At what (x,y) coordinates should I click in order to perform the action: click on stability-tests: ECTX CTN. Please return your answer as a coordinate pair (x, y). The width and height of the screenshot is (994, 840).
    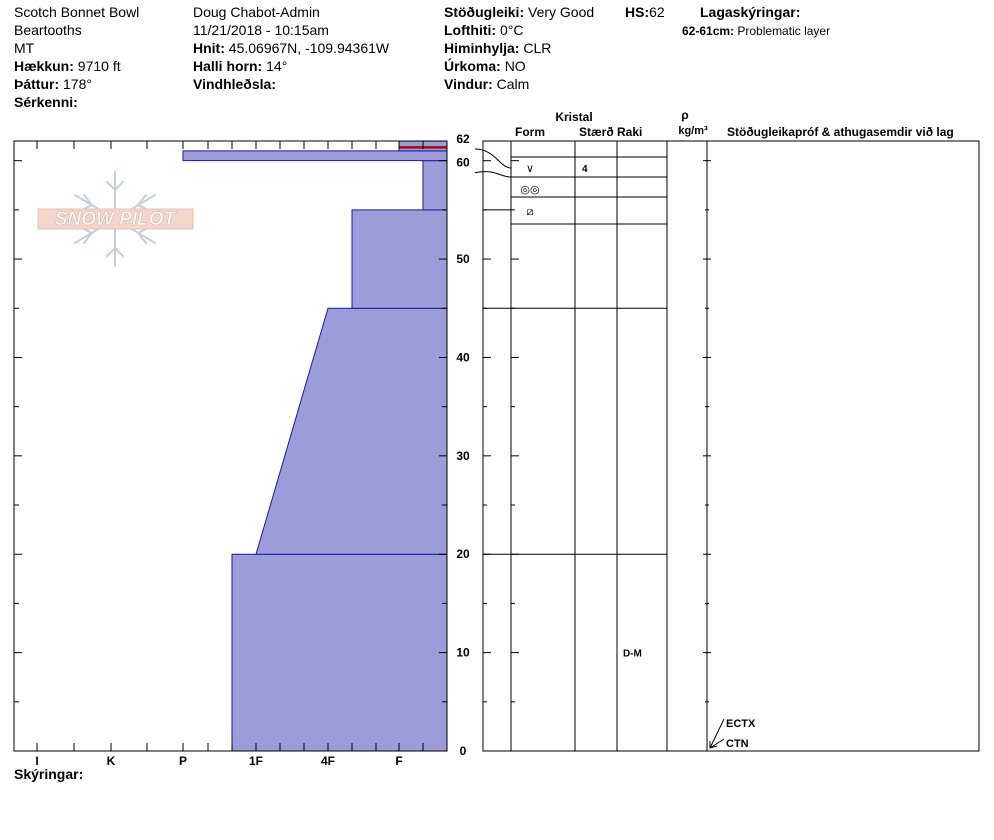
    Looking at the image, I should click on (732, 734).